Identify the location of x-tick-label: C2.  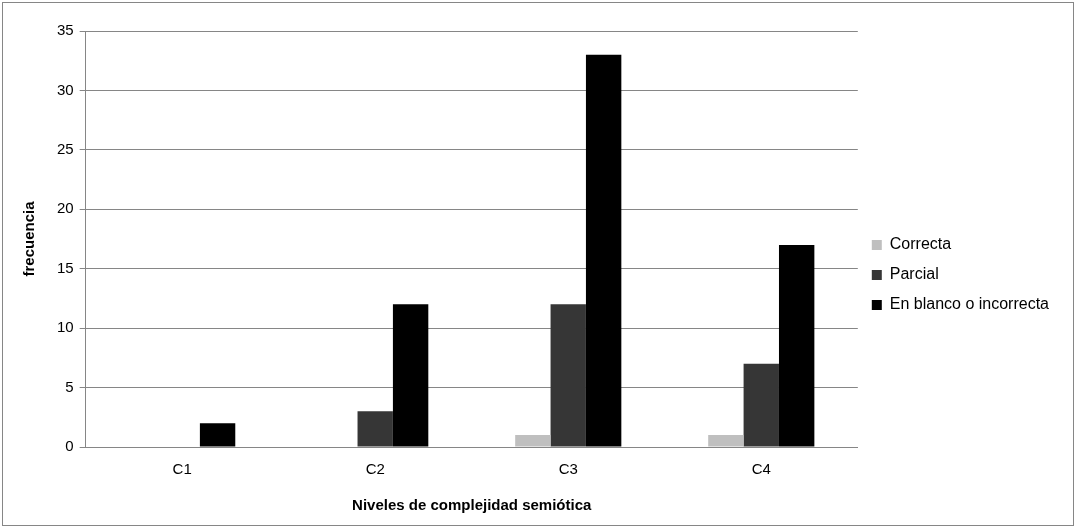
(375, 469).